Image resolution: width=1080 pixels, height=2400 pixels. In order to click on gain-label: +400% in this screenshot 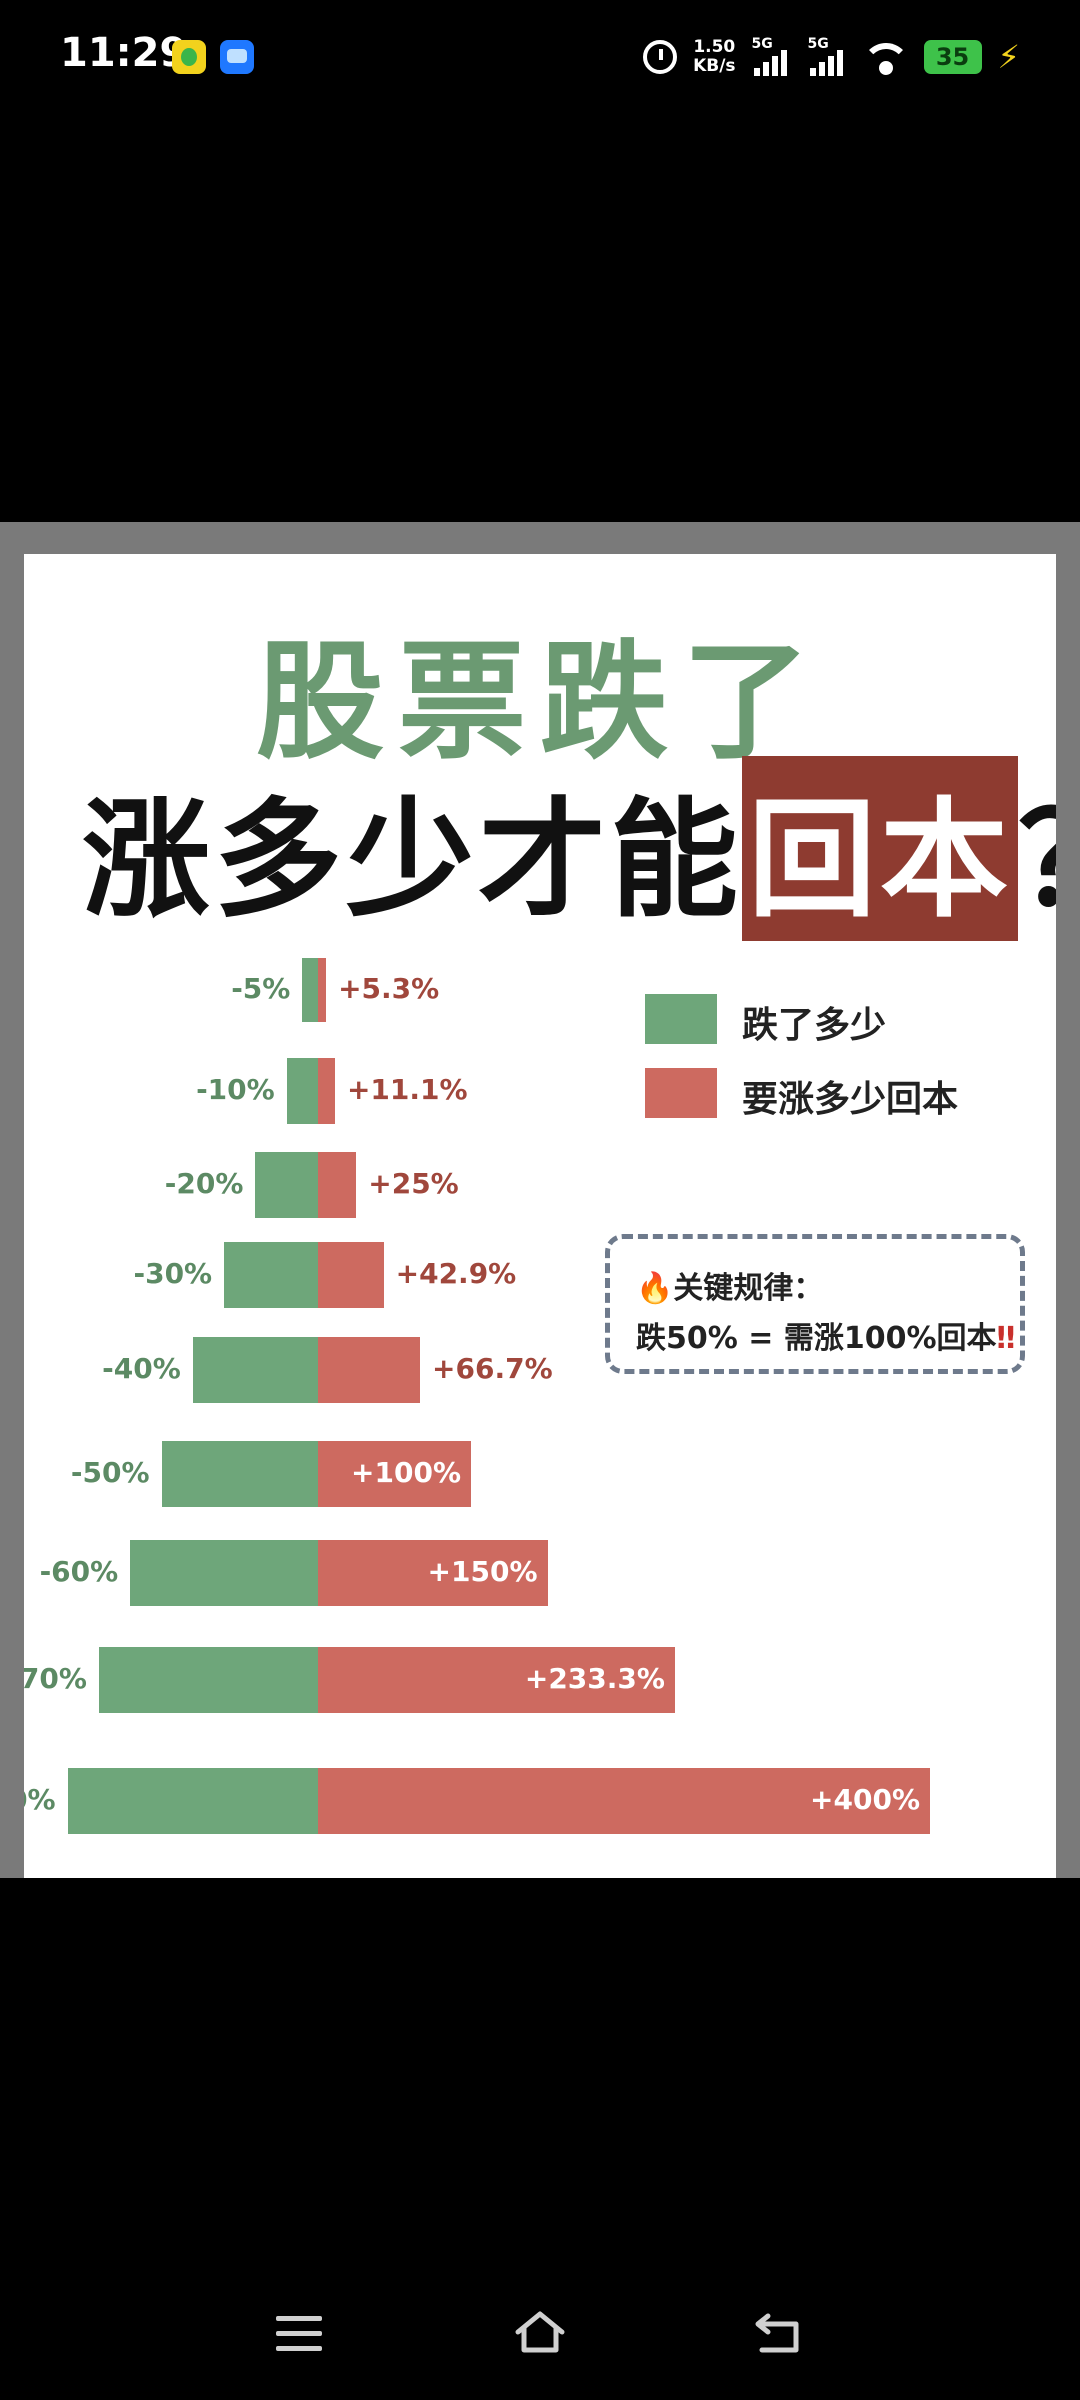, I will do `click(865, 1799)`.